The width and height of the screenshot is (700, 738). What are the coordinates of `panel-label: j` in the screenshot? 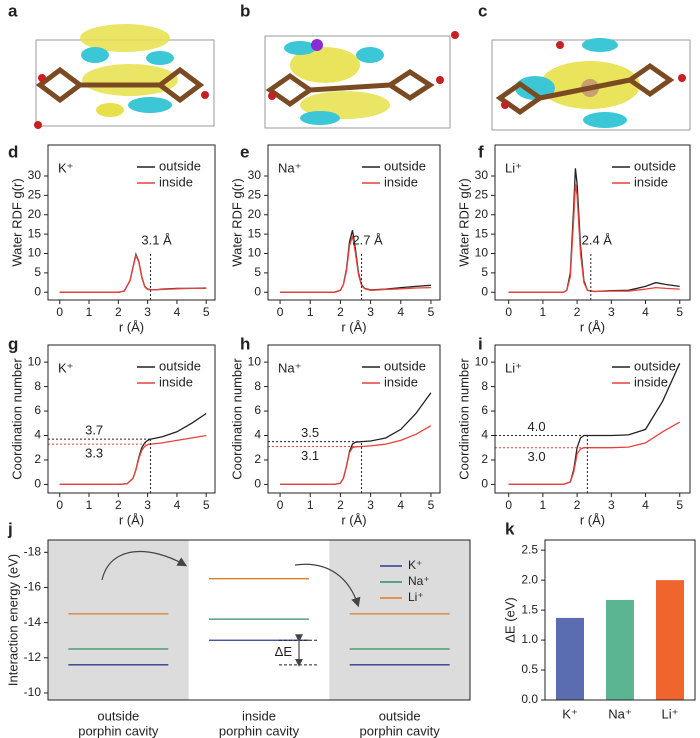 It's located at (10, 528).